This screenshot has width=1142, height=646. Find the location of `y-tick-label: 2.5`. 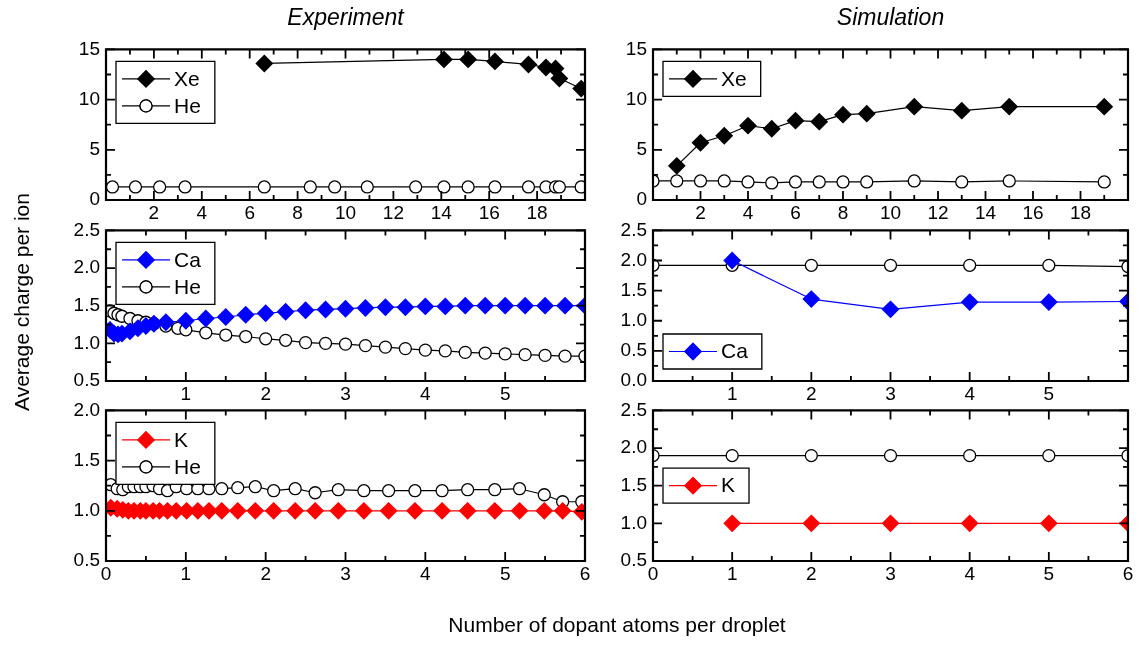

y-tick-label: 2.5 is located at coordinates (86, 229).